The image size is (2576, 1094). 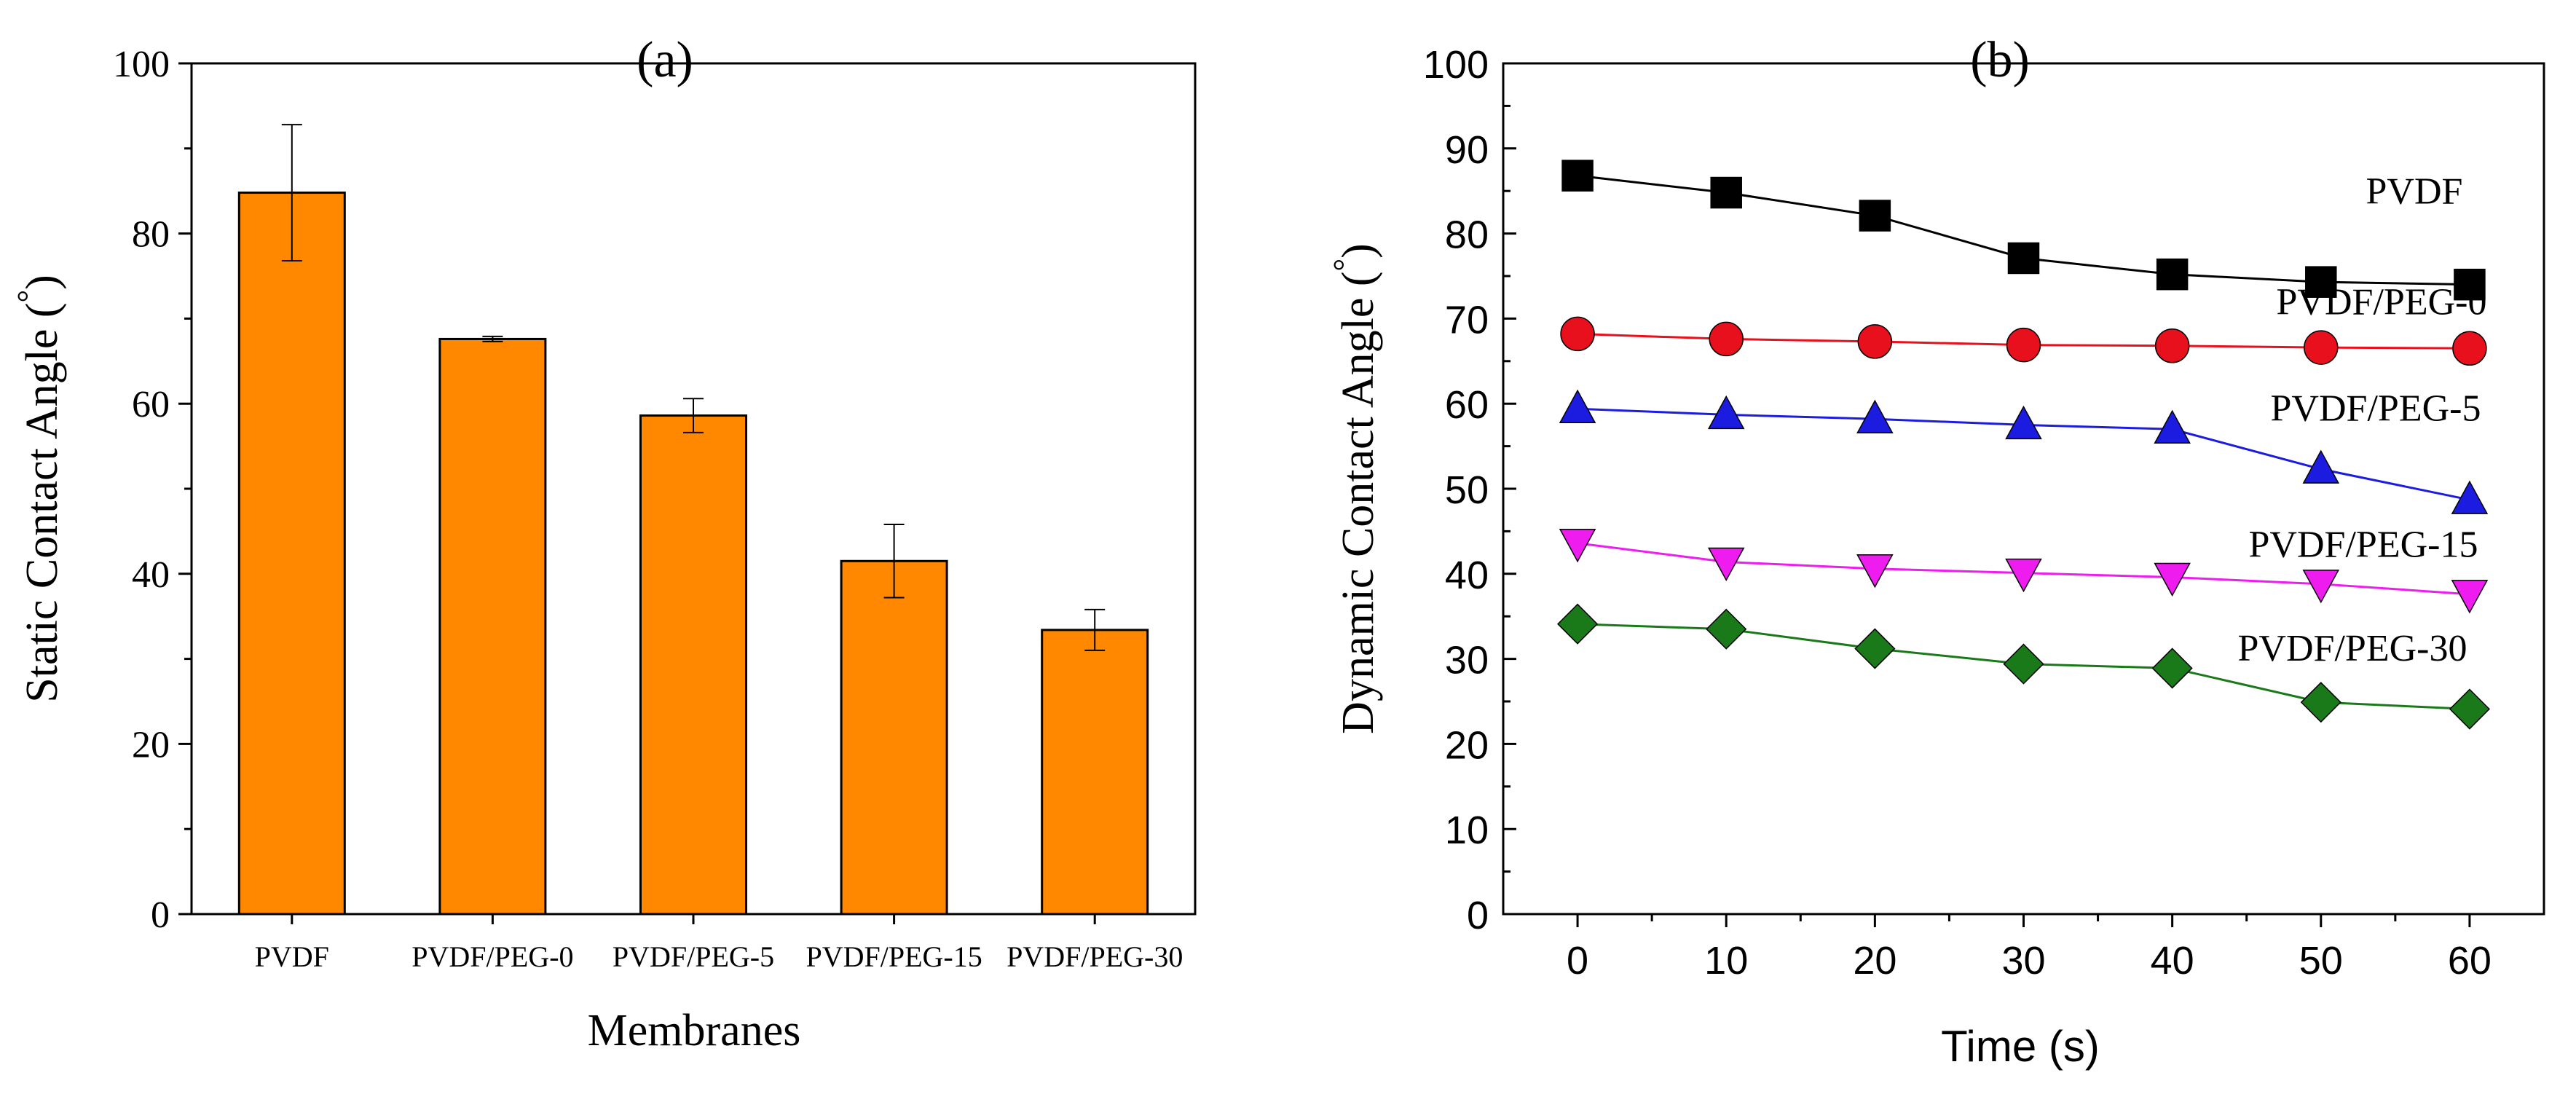 I want to click on x-tick-label: PVDF, so click(x=292, y=956).